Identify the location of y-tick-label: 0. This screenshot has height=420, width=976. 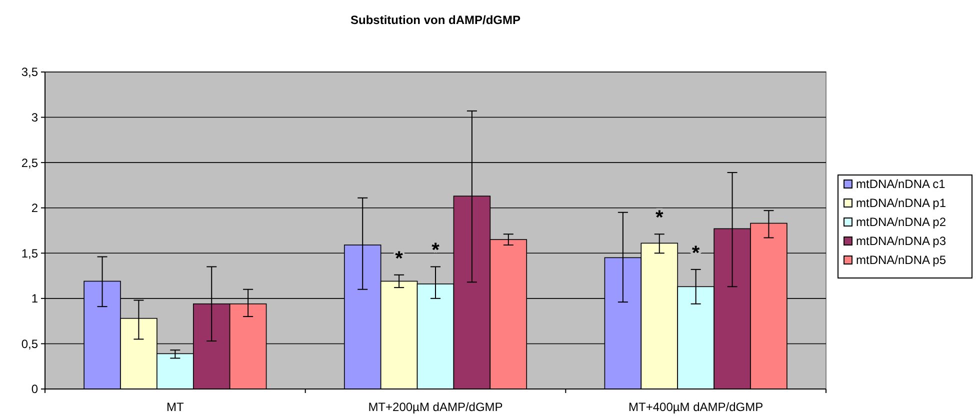
(34, 389).